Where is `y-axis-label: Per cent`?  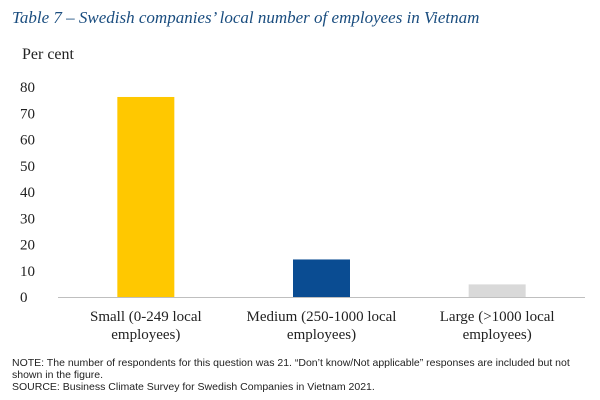
y-axis-label: Per cent is located at coordinates (48, 54).